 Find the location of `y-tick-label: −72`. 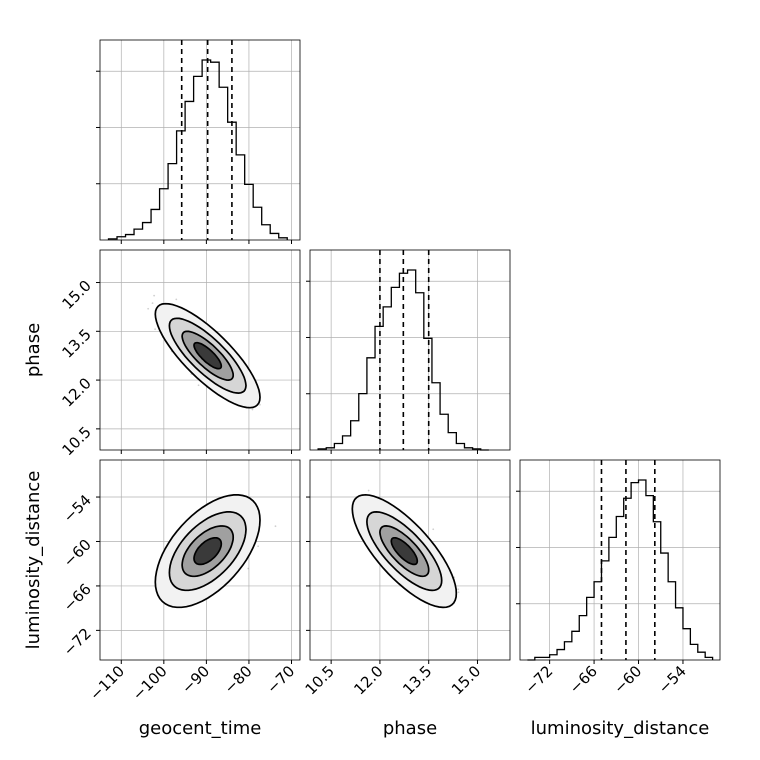

y-tick-label: −72 is located at coordinates (77, 641).